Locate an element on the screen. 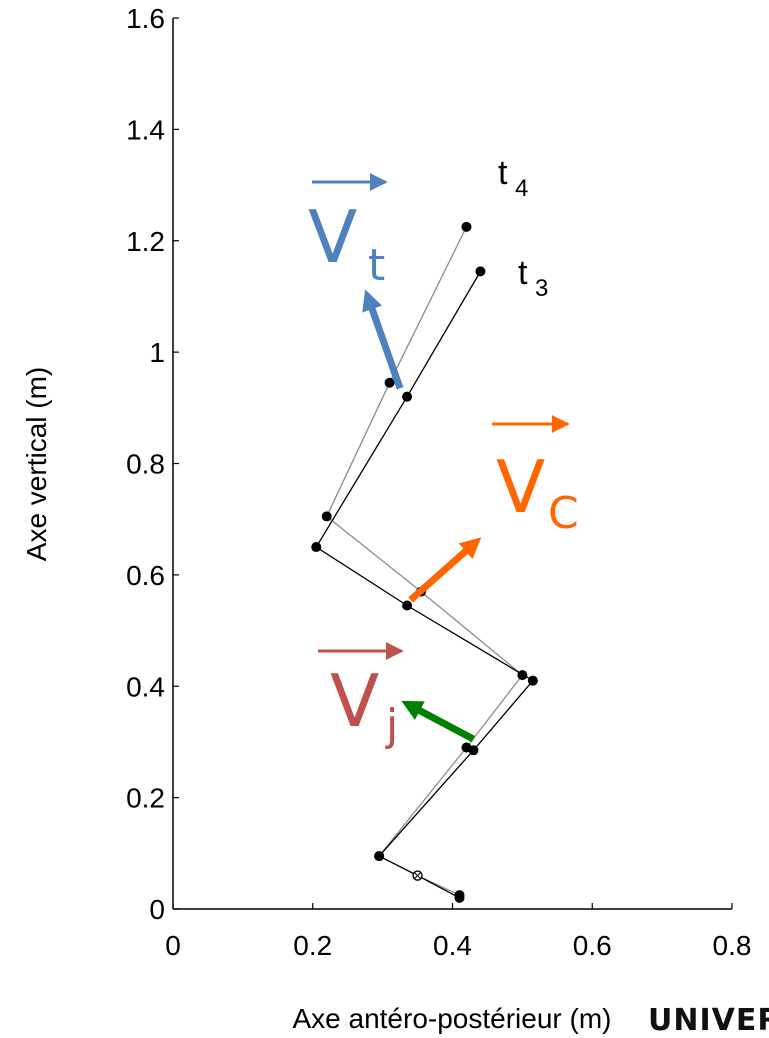 This screenshot has height=1038, width=769. vector-subscript-t: t is located at coordinates (376, 265).